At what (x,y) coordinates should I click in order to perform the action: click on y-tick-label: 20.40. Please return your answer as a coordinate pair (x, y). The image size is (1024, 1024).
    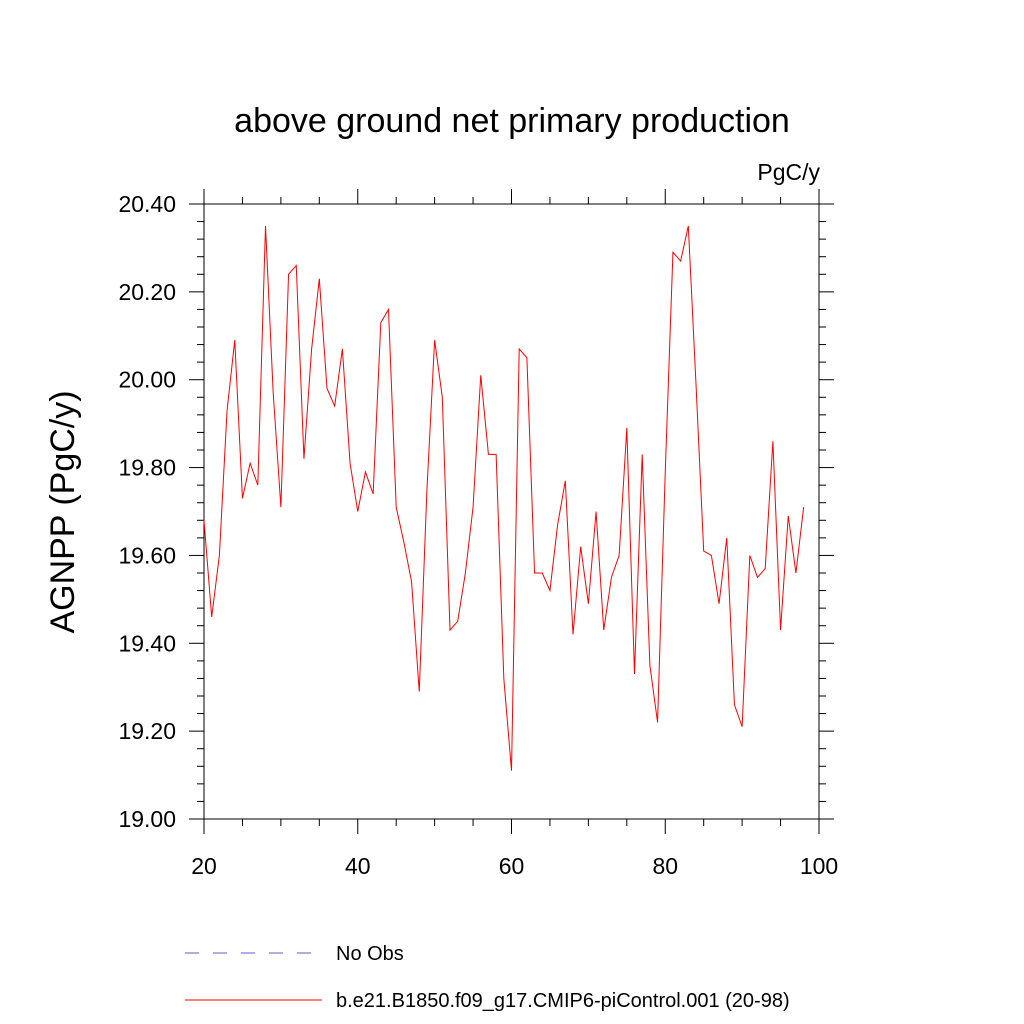
    Looking at the image, I should click on (147, 204).